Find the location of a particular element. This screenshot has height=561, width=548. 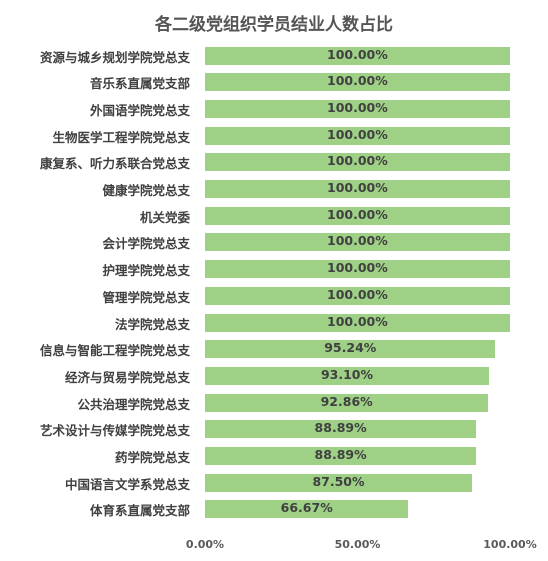

category-label: 机关党委 is located at coordinates (164, 217).